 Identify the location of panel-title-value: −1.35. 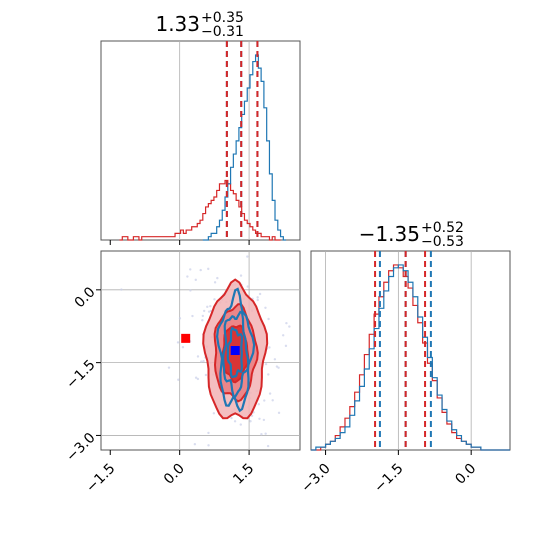
(389, 234).